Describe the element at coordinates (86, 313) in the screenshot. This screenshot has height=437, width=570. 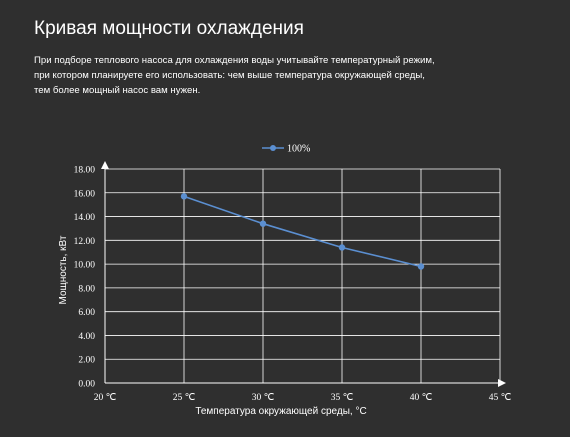
I see `y-tick-label: 6.00` at that location.